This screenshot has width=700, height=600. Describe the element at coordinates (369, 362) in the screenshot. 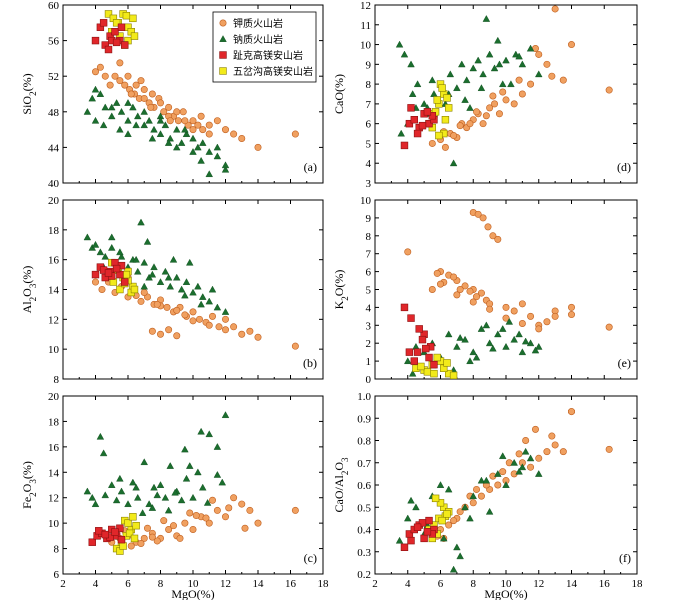

I see `y-tick-label: 1` at that location.